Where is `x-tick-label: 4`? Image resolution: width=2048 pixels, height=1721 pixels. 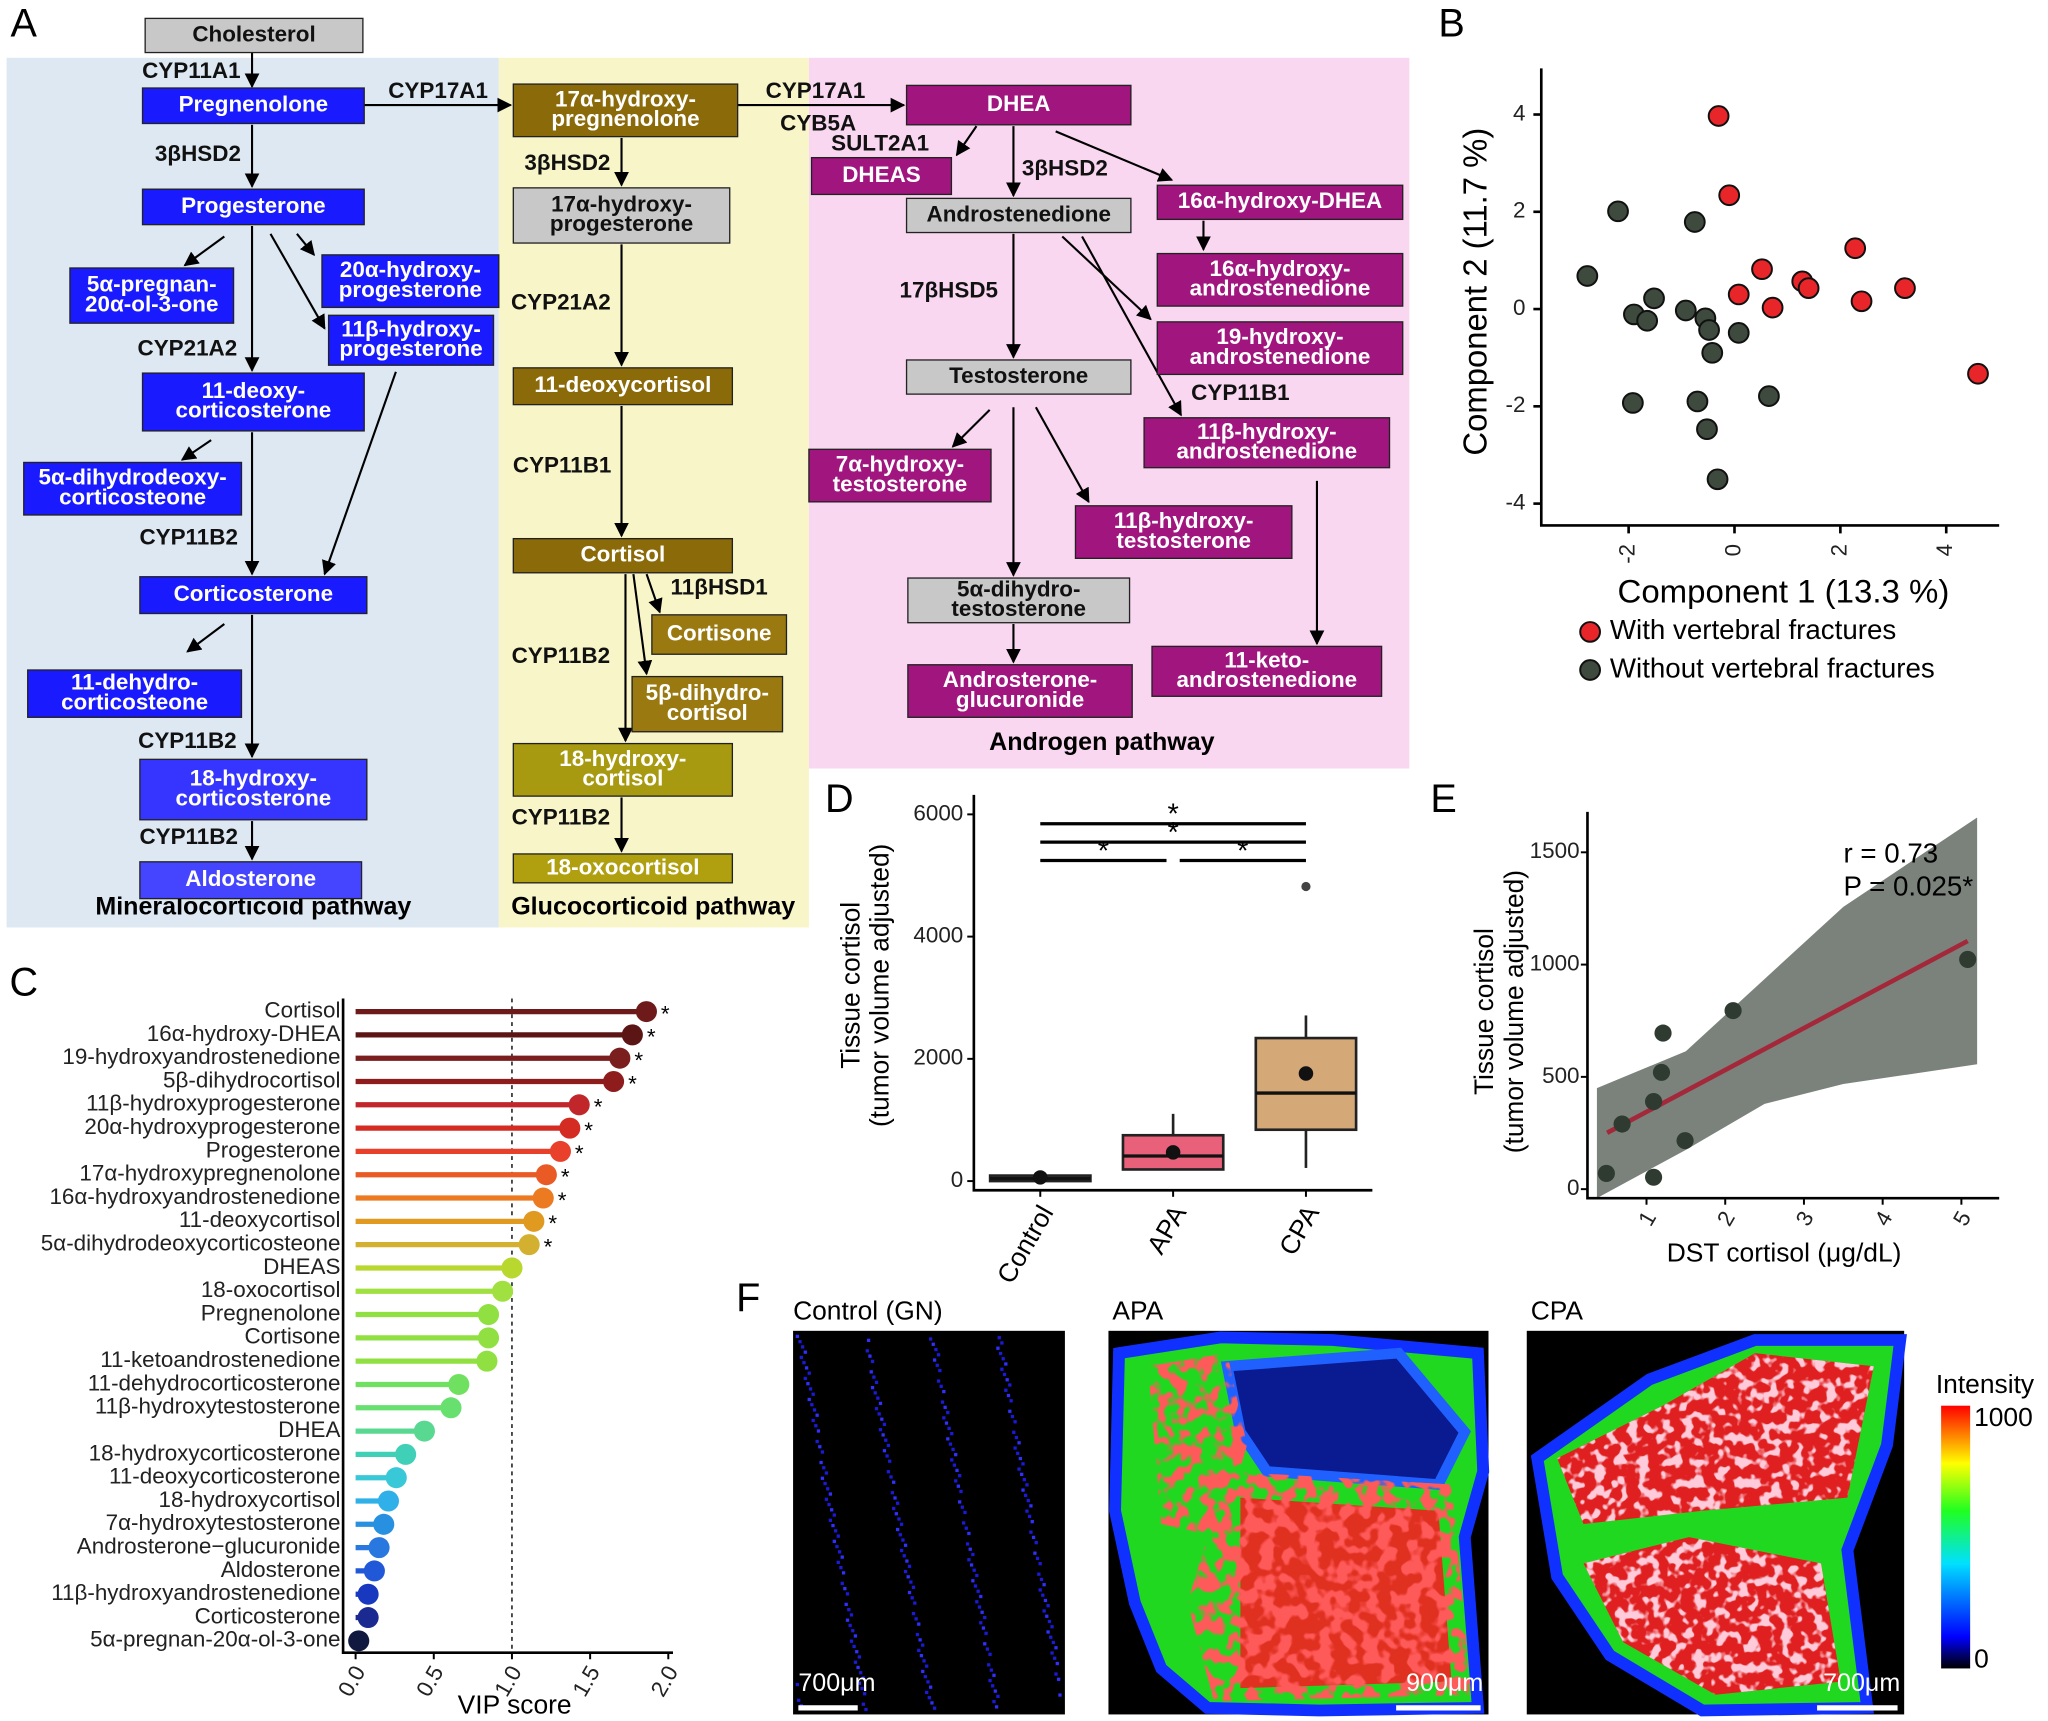
x-tick-label: 4 is located at coordinates (1944, 550).